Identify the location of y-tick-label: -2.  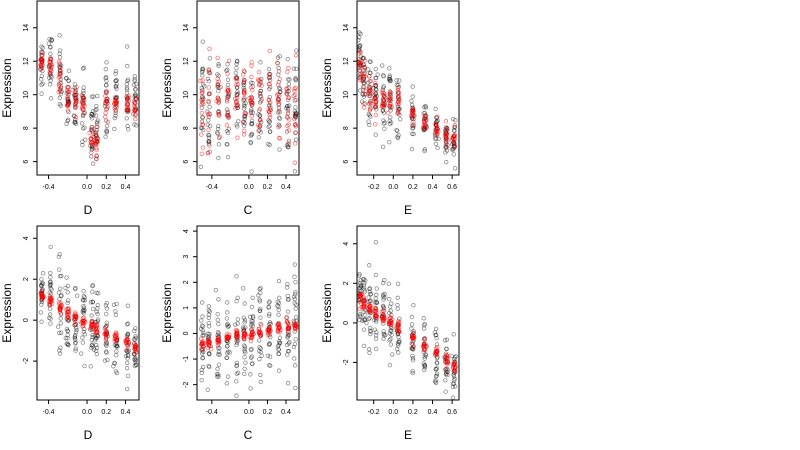
(186, 384).